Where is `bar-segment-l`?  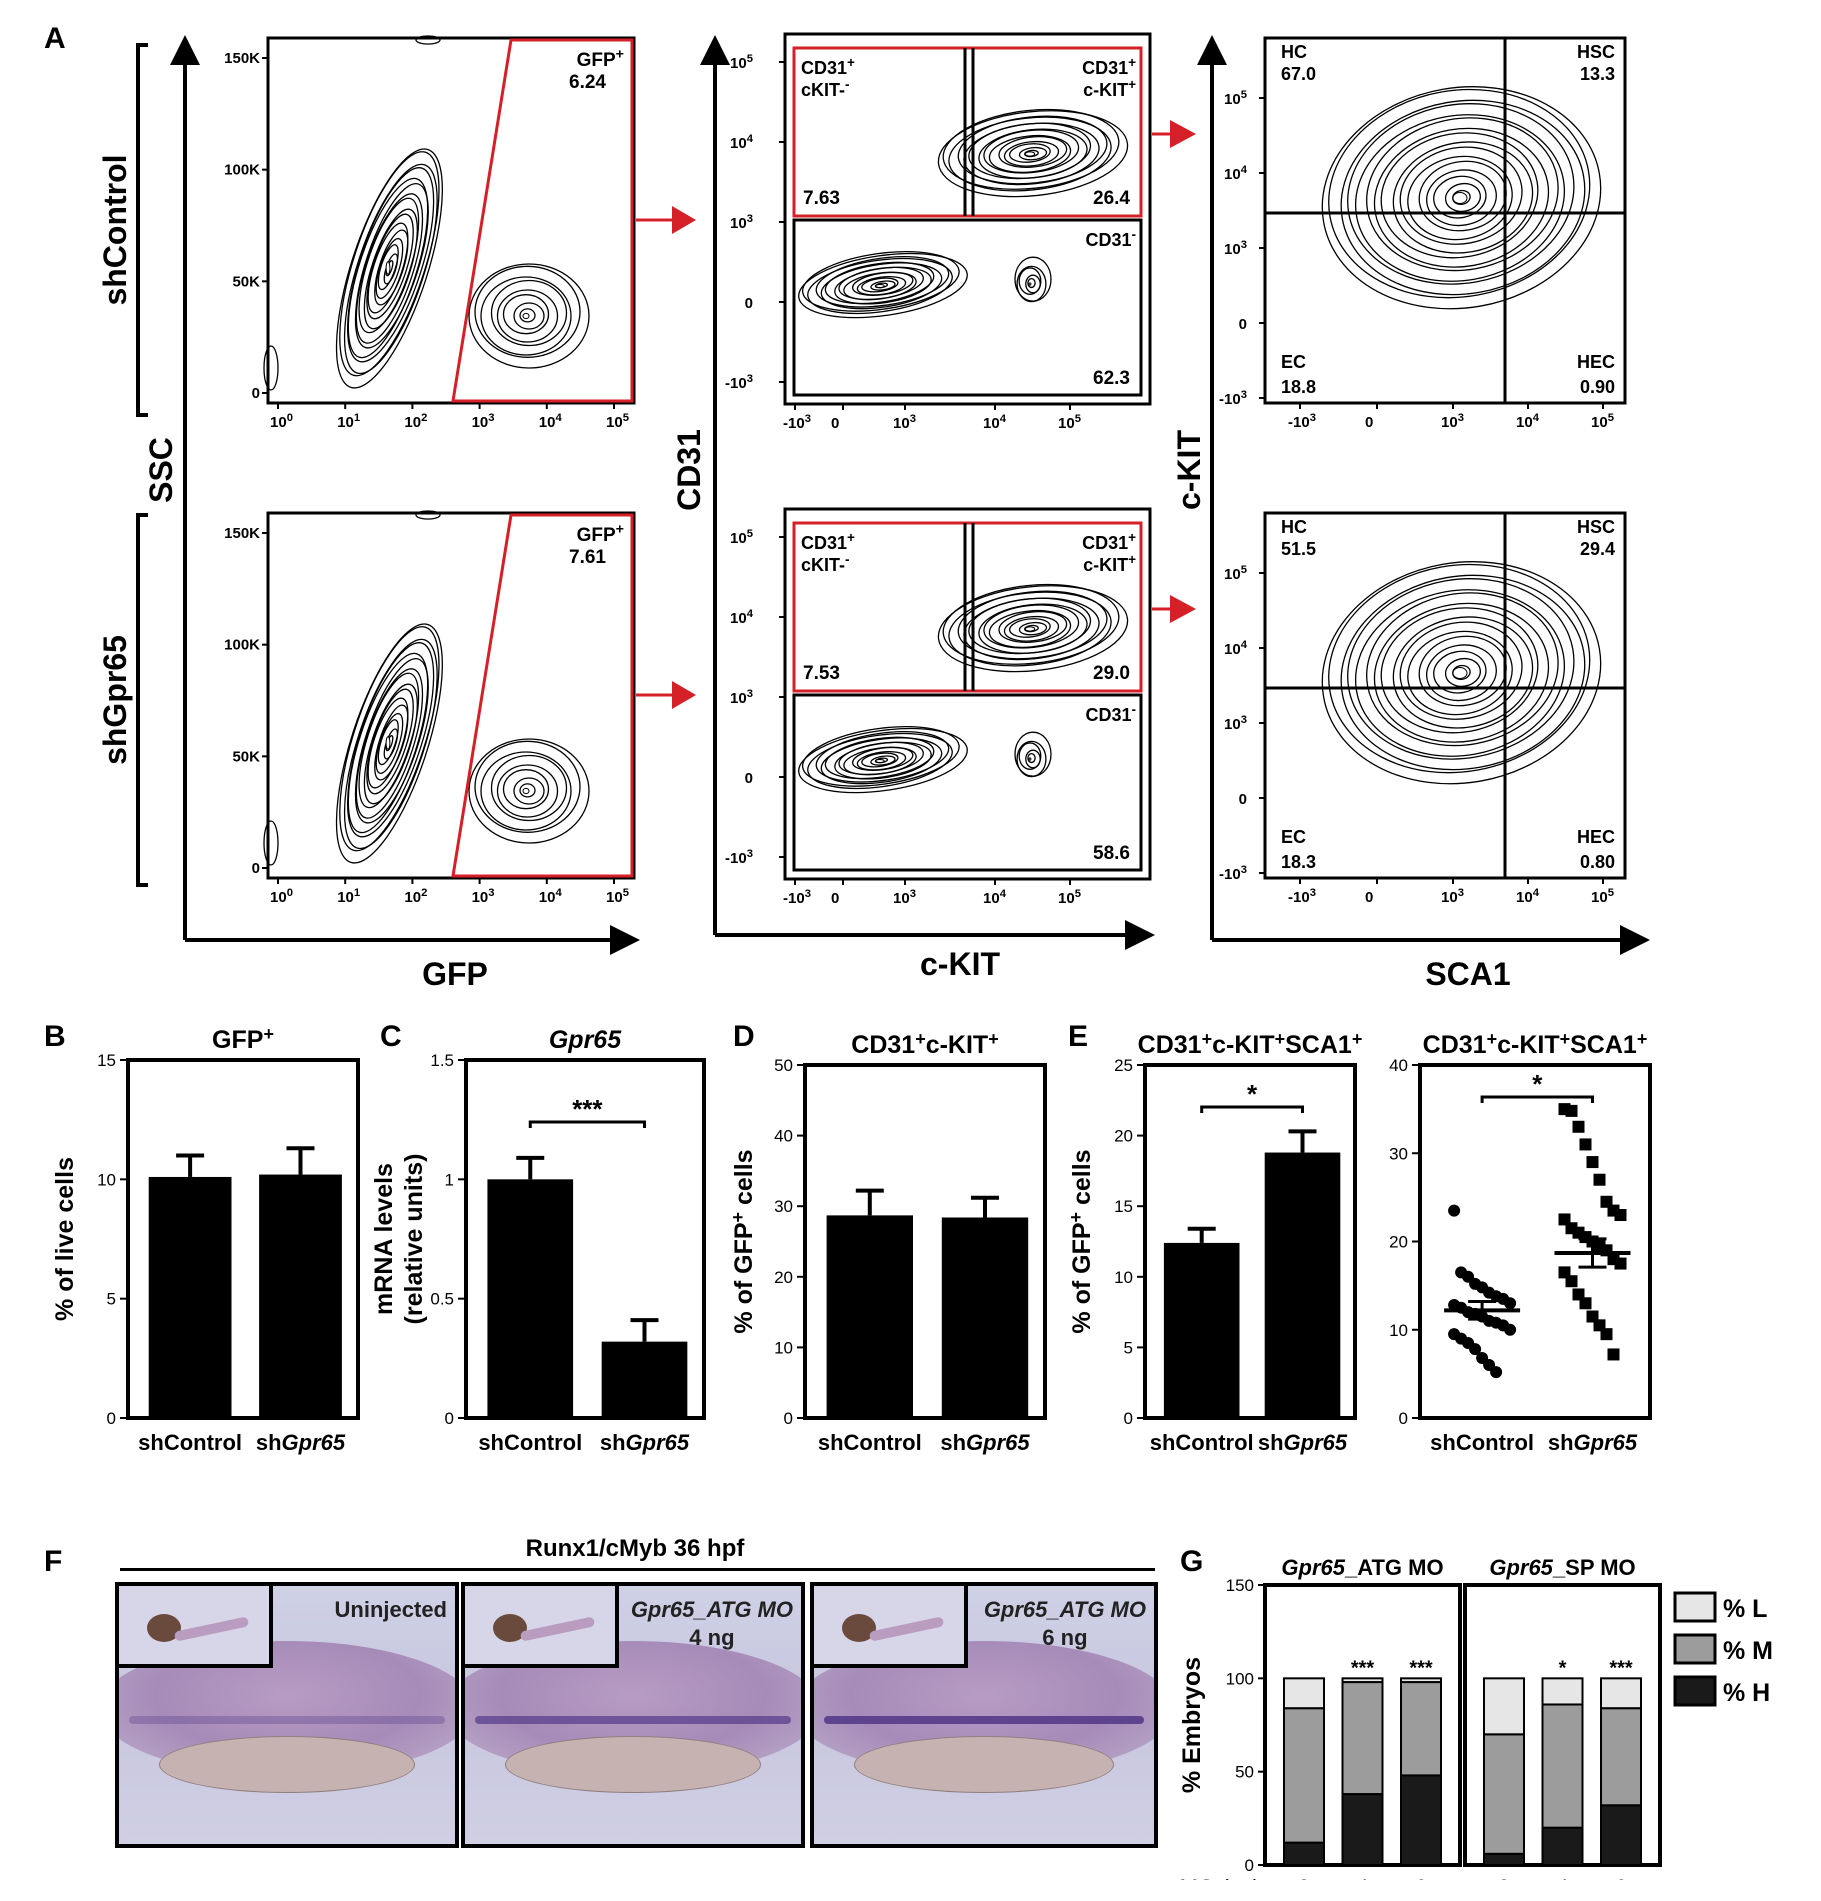
bar-segment-l is located at coordinates (1362, 1680).